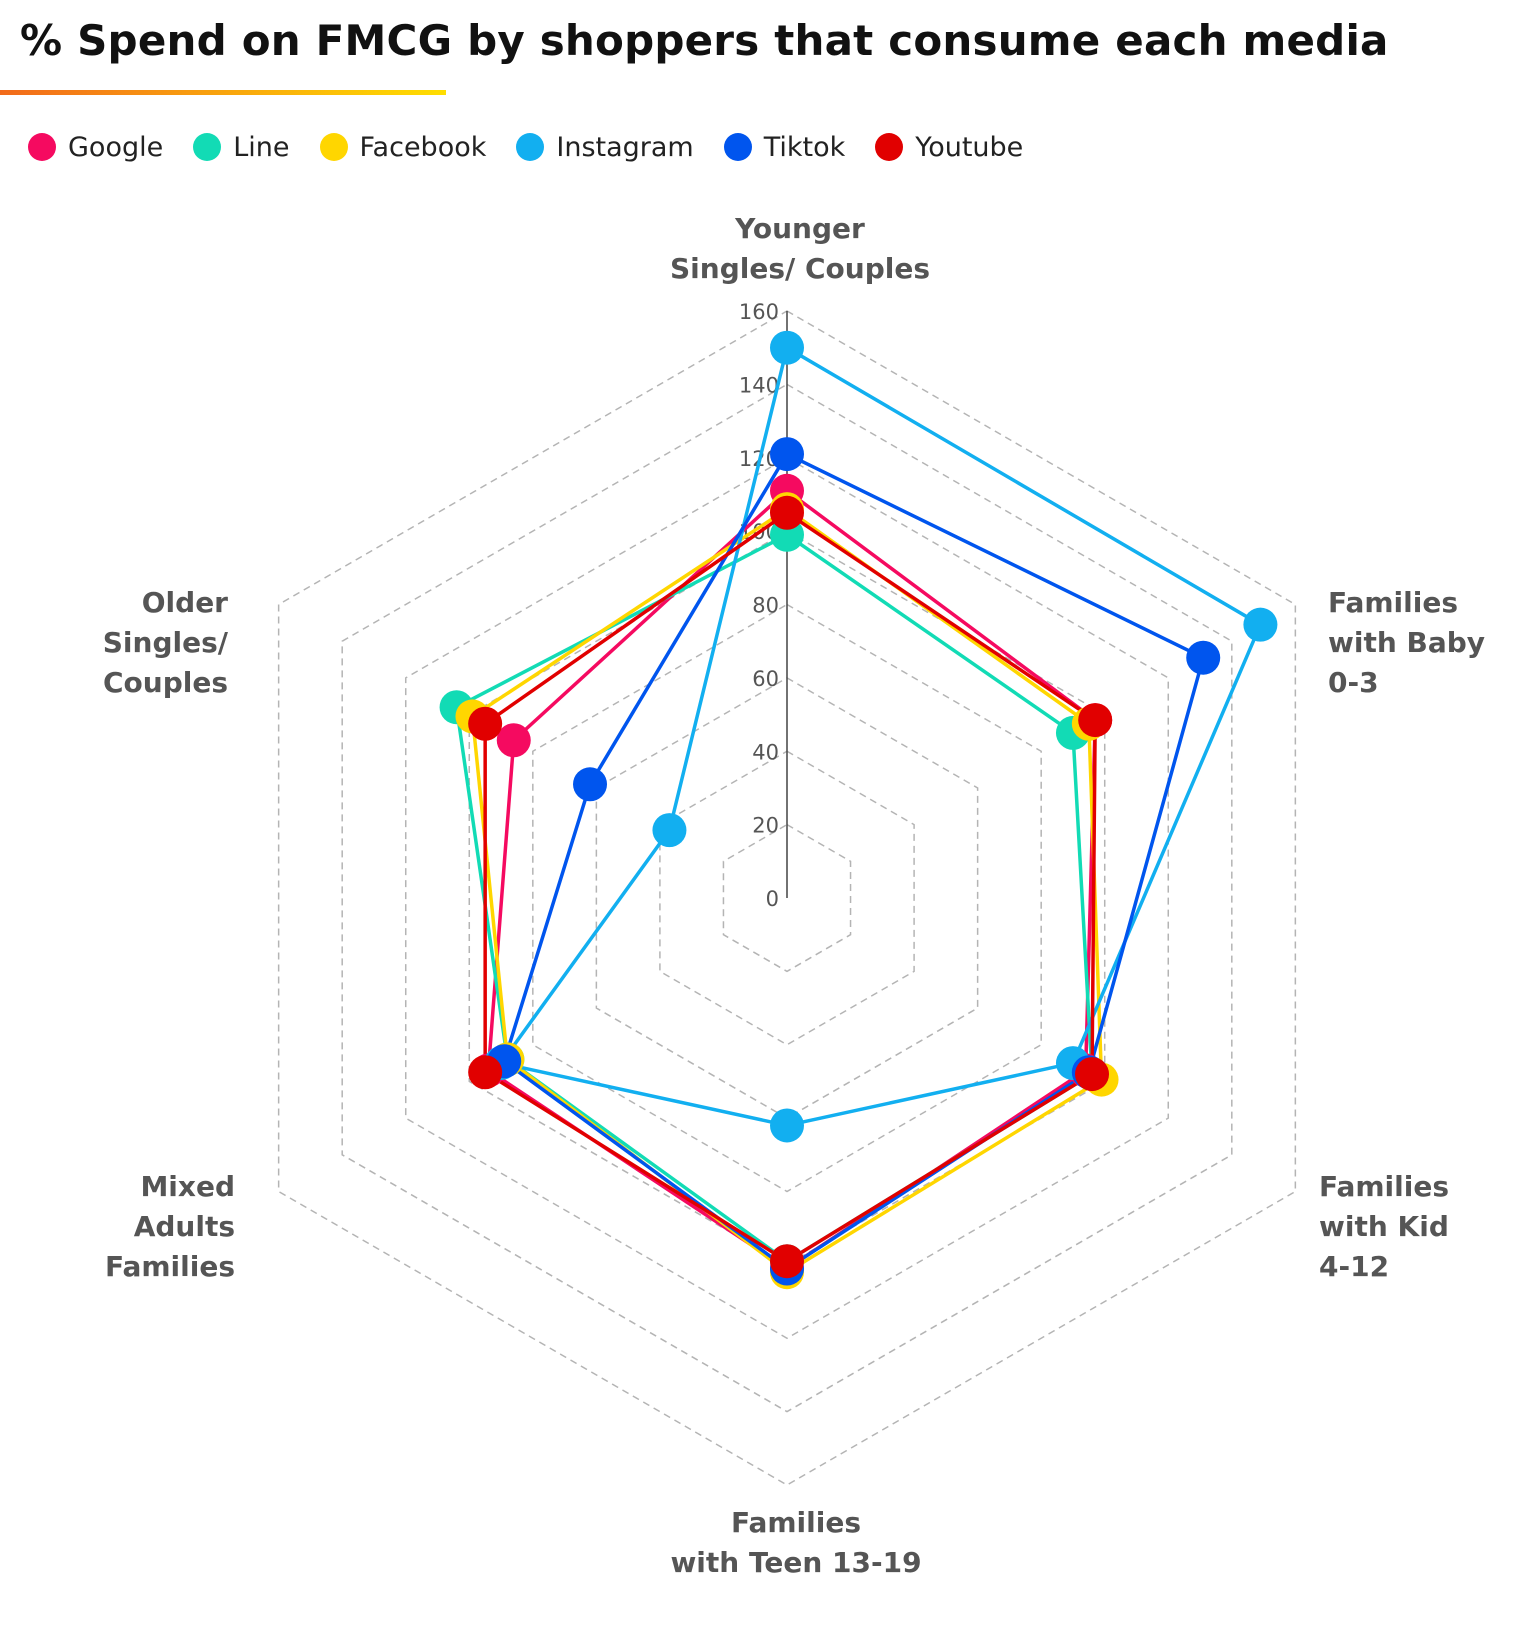  I want to click on grid-ring, so click(787, 898).